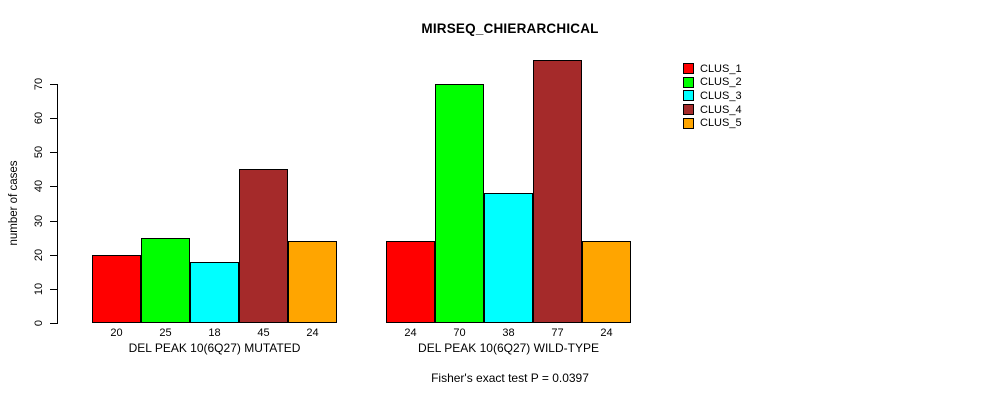  What do you see at coordinates (39, 220) in the screenshot?
I see `y-axis-tick-label: 30` at bounding box center [39, 220].